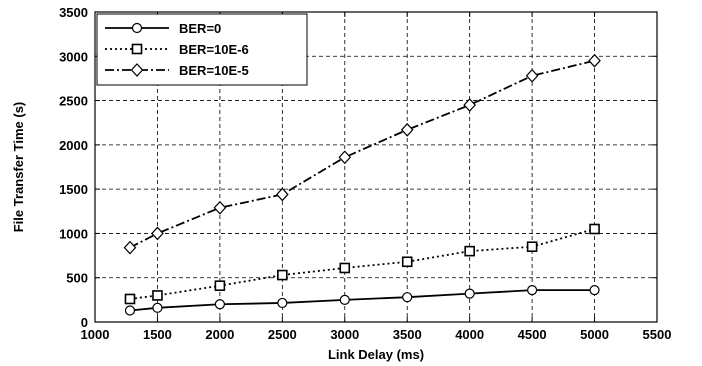  Describe the element at coordinates (407, 334) in the screenshot. I see `x-tick-label: 3500` at that location.